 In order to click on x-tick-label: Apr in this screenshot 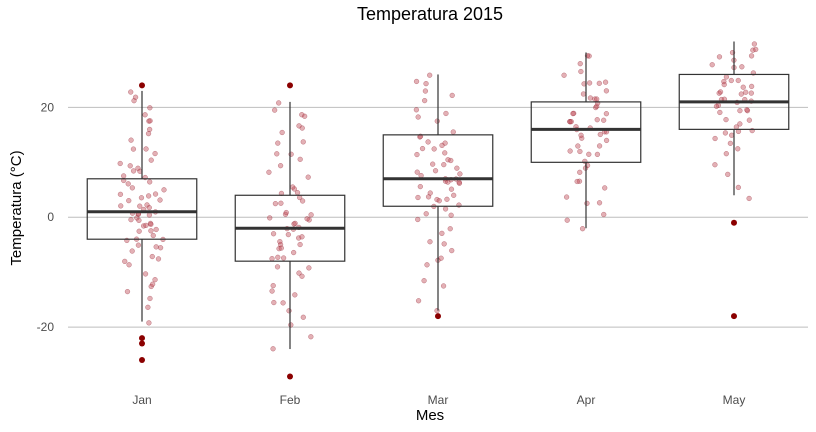, I will do `click(586, 400)`.